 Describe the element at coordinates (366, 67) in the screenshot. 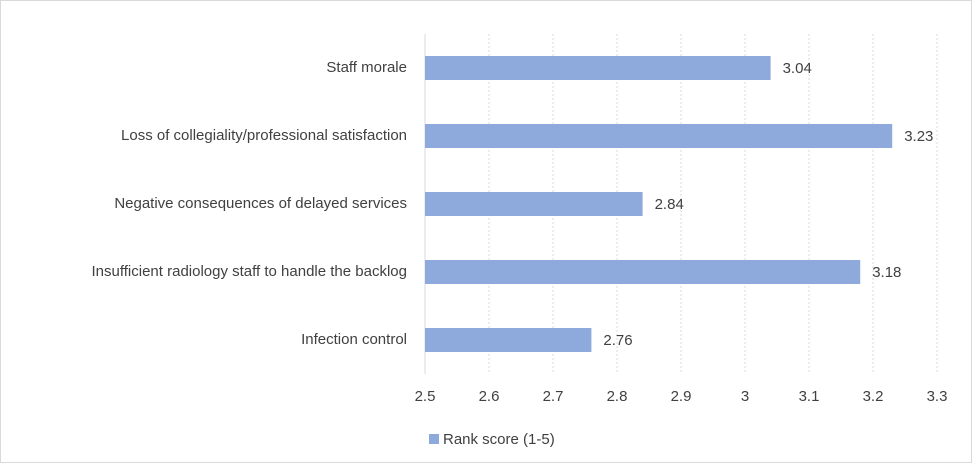

I see `y-tick-label: Staff morale` at that location.